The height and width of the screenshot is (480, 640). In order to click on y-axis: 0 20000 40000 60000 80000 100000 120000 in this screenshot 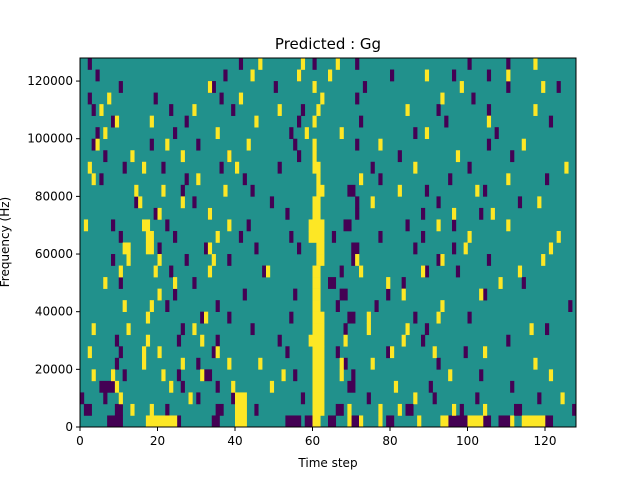, I will do `click(53, 254)`.